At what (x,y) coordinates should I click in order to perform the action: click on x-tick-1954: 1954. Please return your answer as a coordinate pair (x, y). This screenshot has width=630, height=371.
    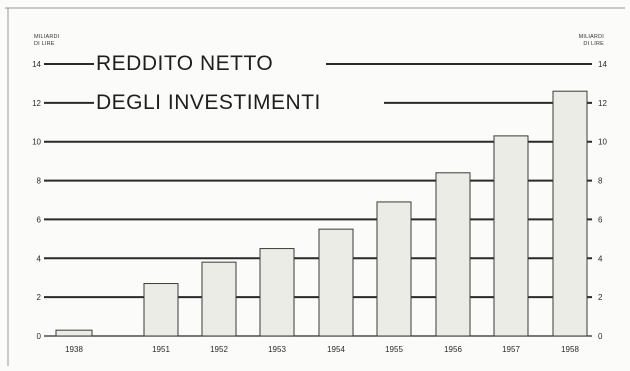
    Looking at the image, I should click on (336, 349).